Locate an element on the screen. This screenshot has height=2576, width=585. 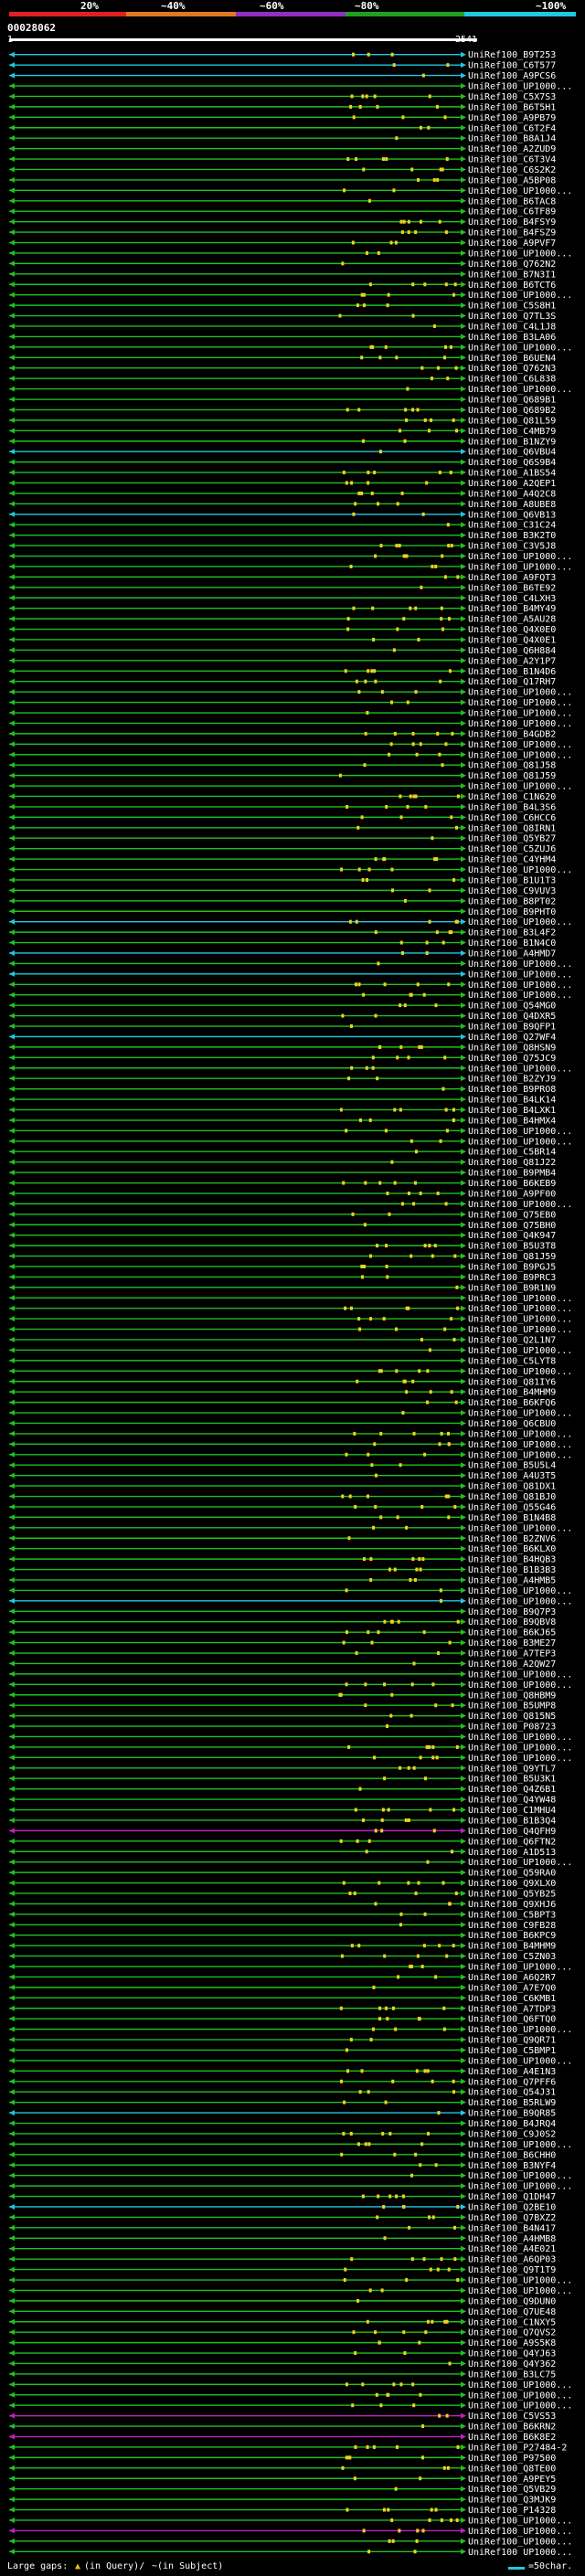
hit-label: UniRef100_Q689B2 is located at coordinates (512, 411).